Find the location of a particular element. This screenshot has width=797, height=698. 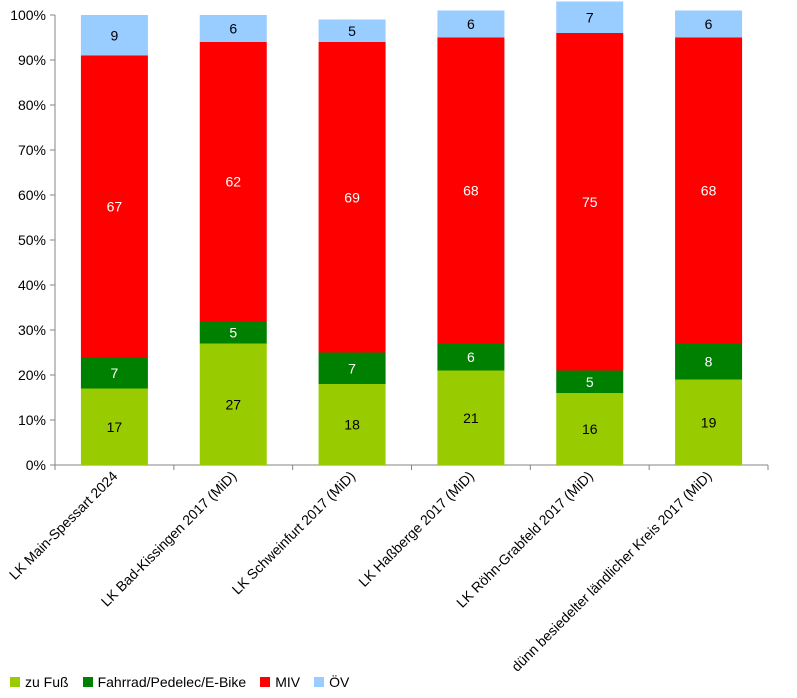

y-tick-label: 60% is located at coordinates (32, 195).